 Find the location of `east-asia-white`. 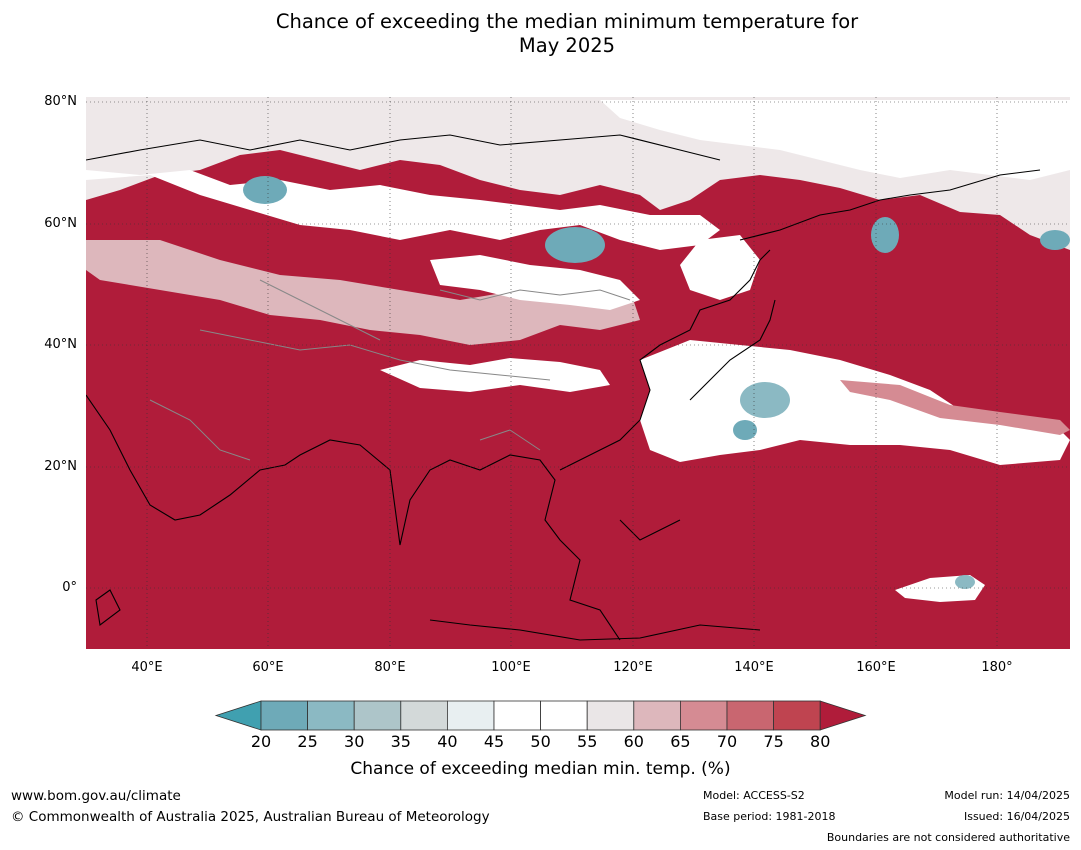

east-asia-white is located at coordinates (720, 267).